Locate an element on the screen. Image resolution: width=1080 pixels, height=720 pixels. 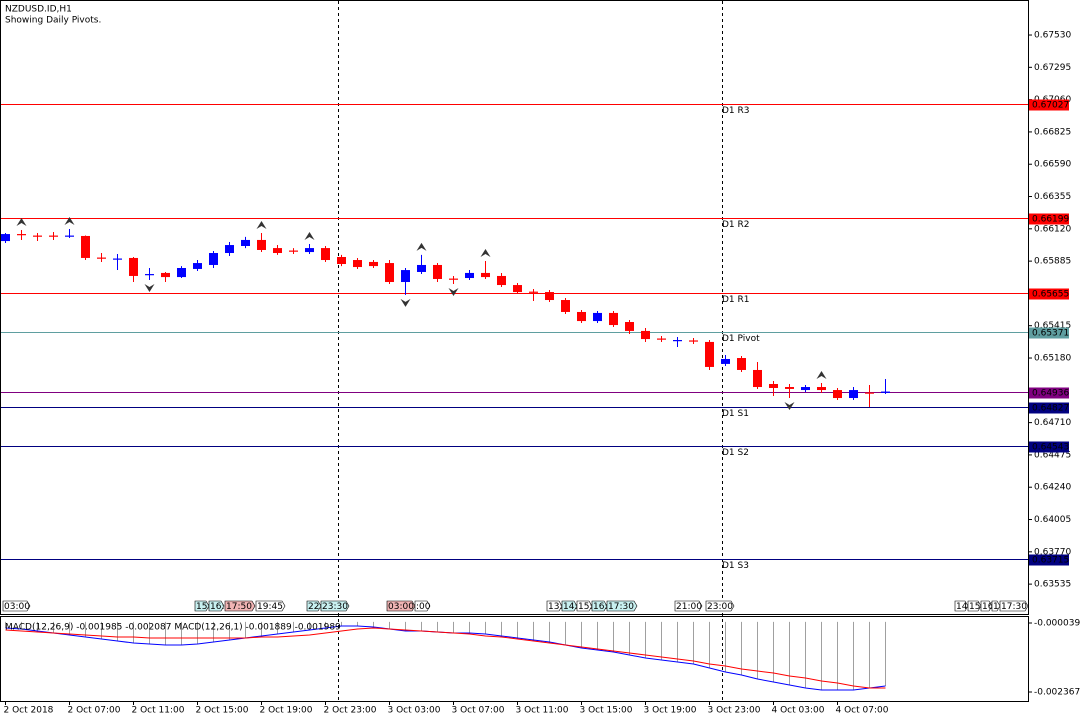
event-label: 22: is located at coordinates (315, 607).